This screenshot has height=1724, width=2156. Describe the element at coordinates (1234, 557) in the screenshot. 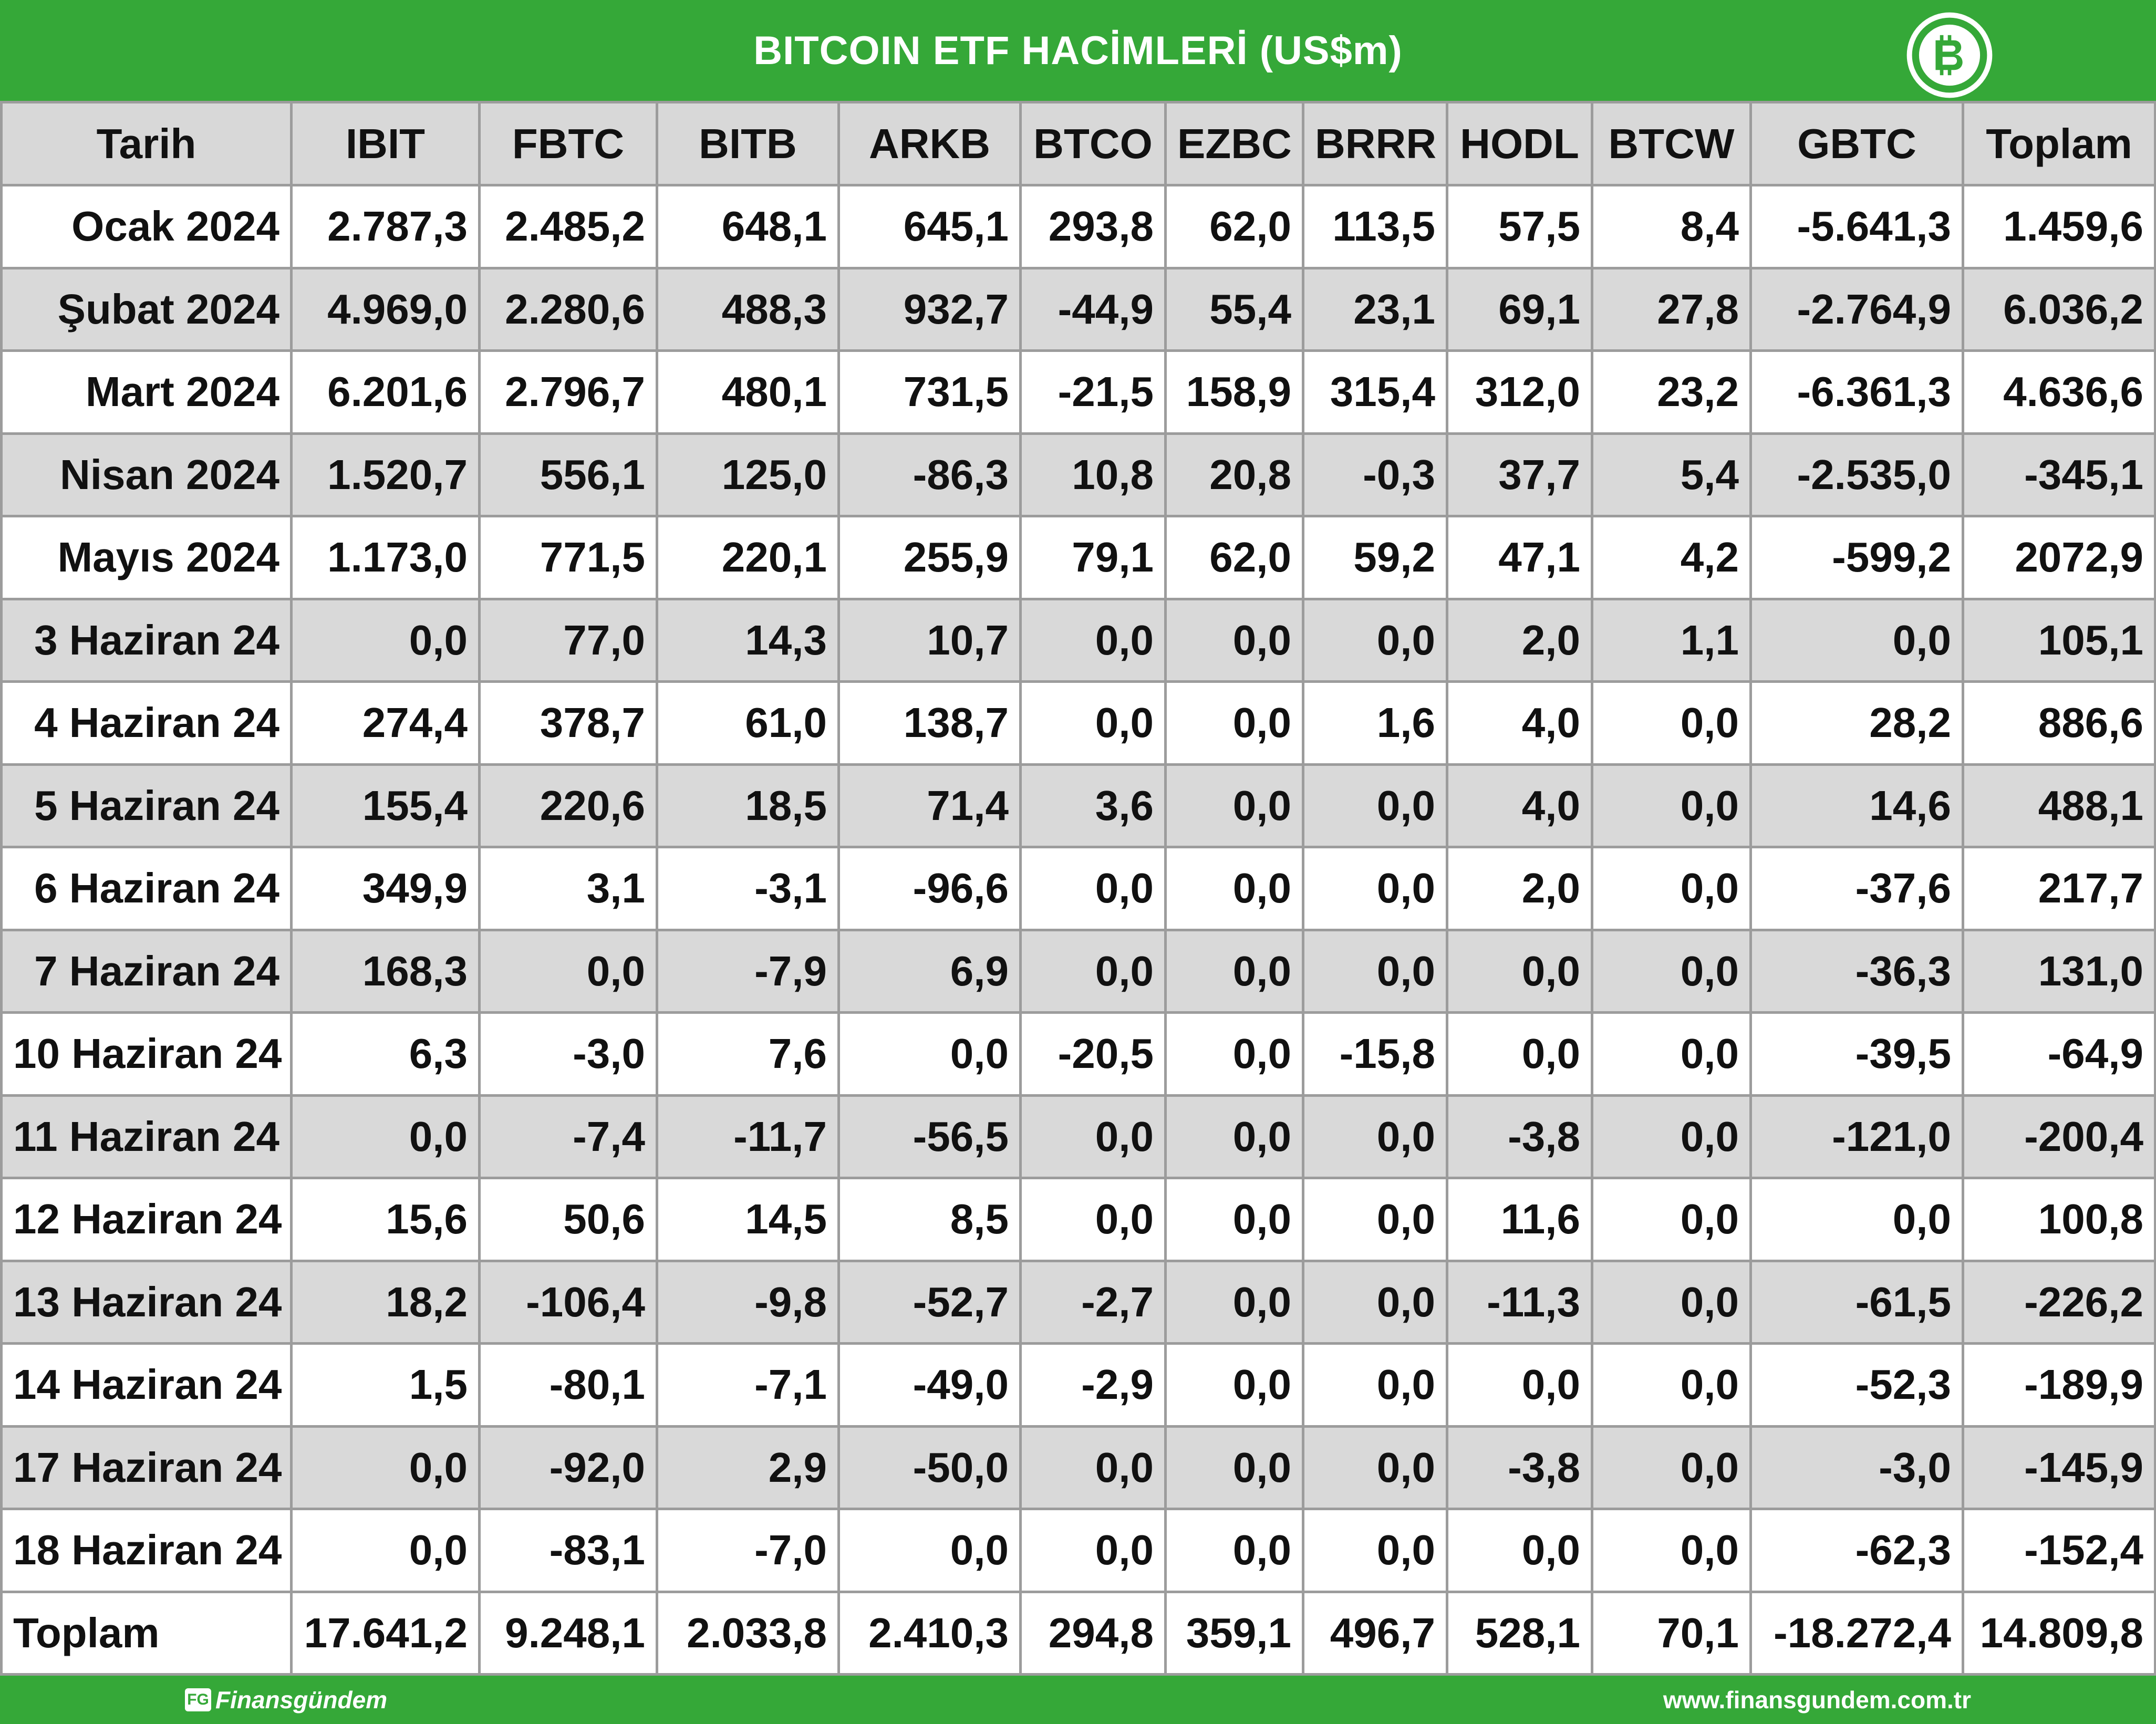

I see `table-cell: 62,0` at that location.